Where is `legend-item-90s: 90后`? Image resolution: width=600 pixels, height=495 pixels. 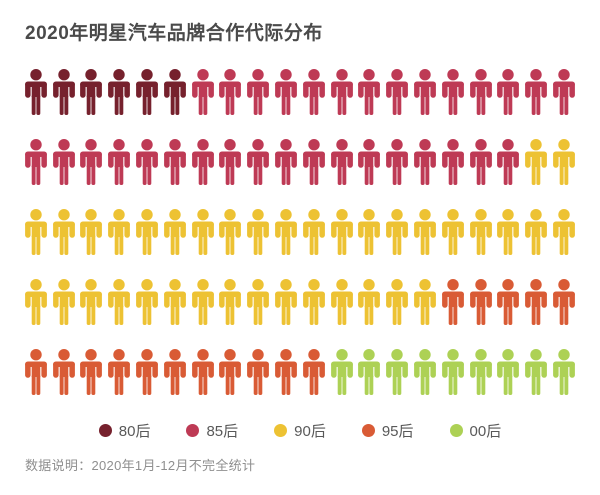 legend-item-90s: 90后 is located at coordinates (300, 430).